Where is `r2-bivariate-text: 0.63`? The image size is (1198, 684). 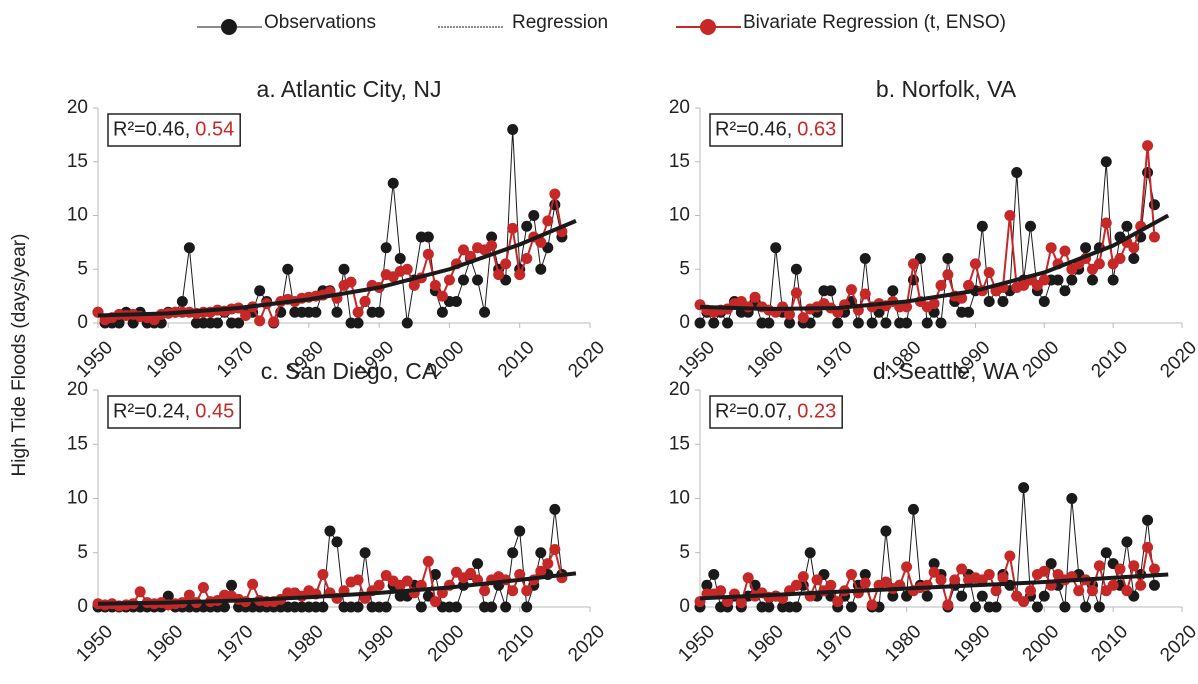
r2-bivariate-text: 0.63 is located at coordinates (816, 129).